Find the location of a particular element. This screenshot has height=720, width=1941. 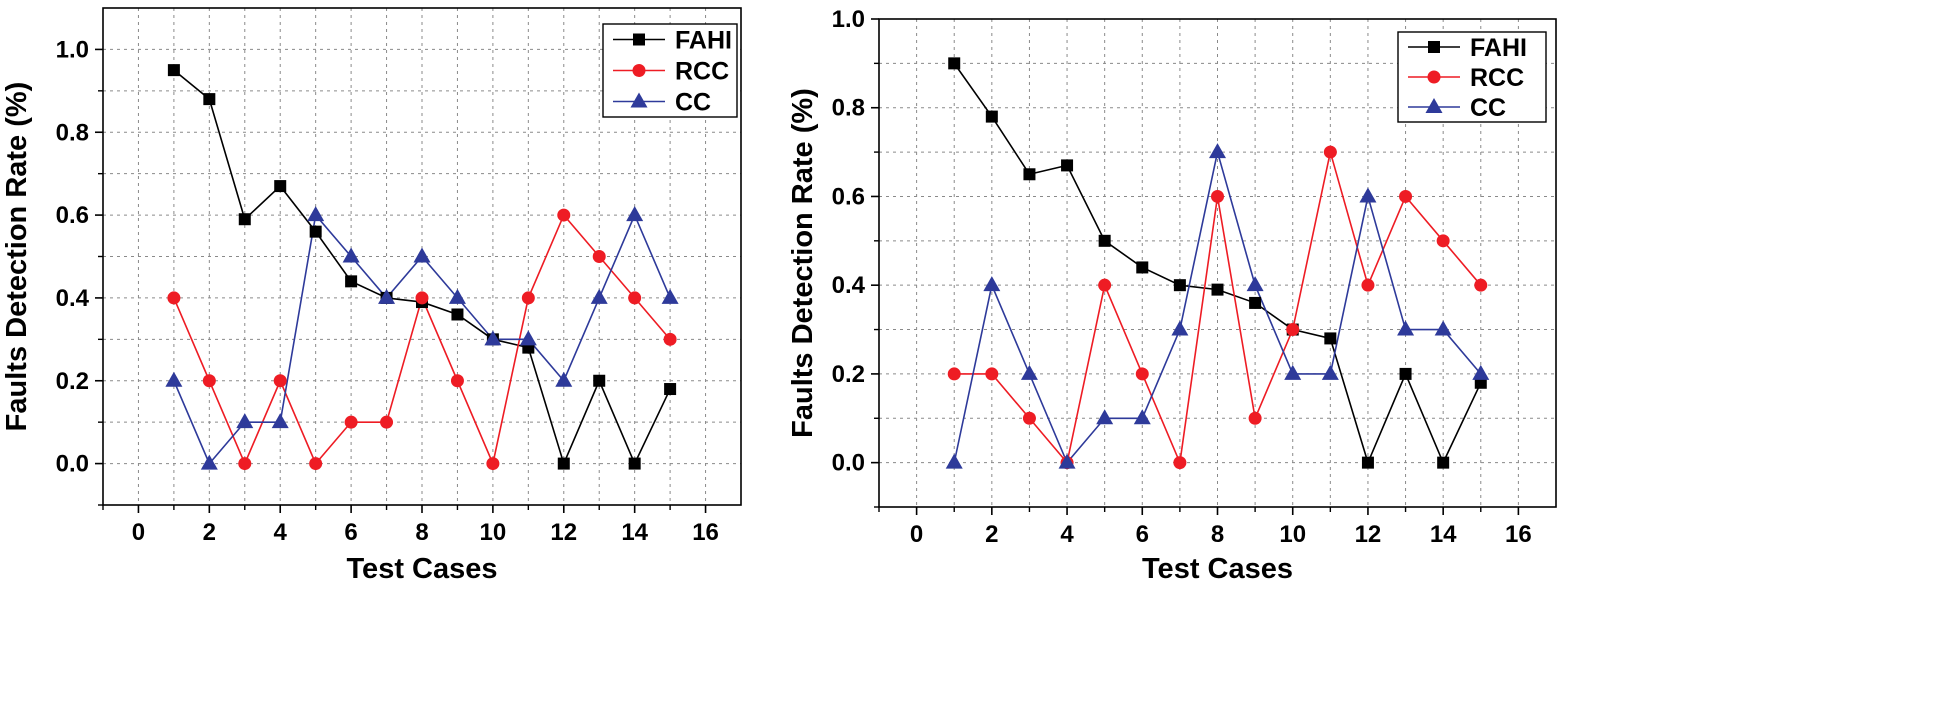

legend-label-fahi: FAHI is located at coordinates (703, 41).